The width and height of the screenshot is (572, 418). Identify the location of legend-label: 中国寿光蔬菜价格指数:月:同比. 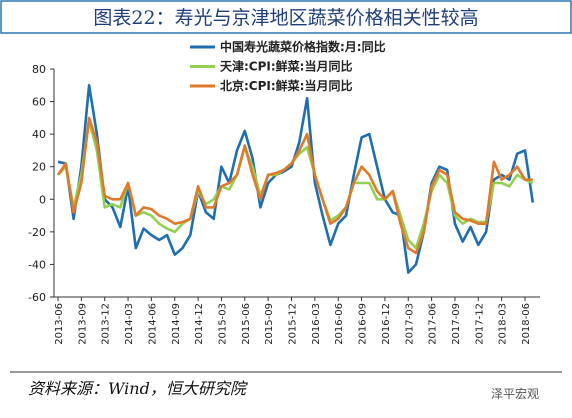
(303, 46).